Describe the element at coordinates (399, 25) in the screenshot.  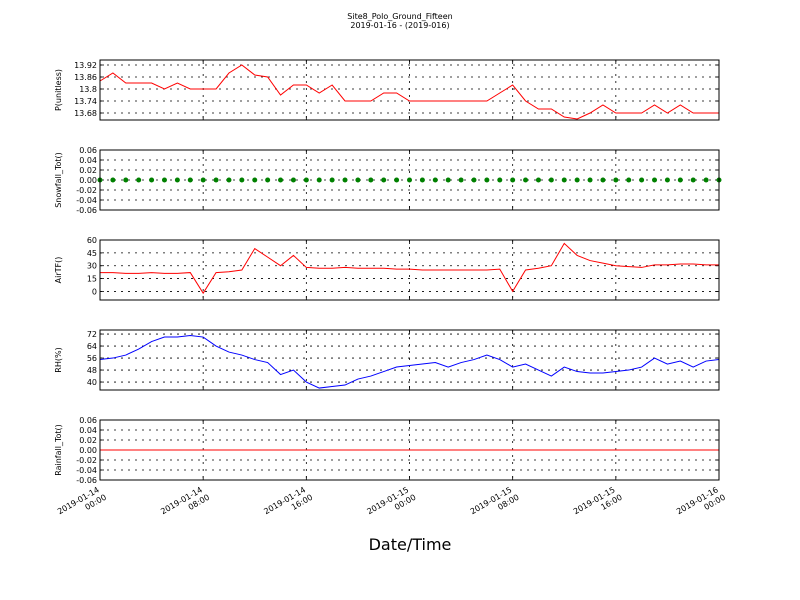
I see `chart-subtitle: 2019-01-16 - (2019-016)` at that location.